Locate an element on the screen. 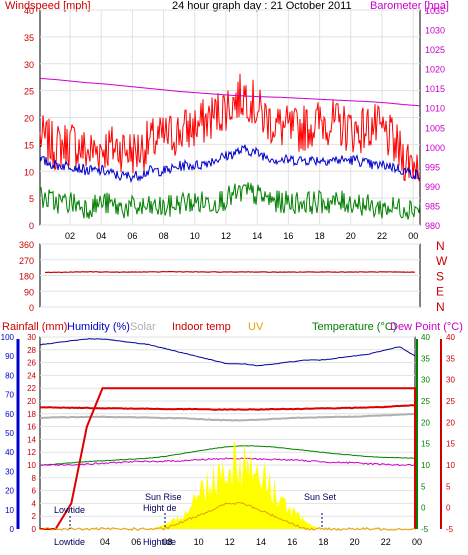  climate-x-tick-label: 20 is located at coordinates (355, 542).